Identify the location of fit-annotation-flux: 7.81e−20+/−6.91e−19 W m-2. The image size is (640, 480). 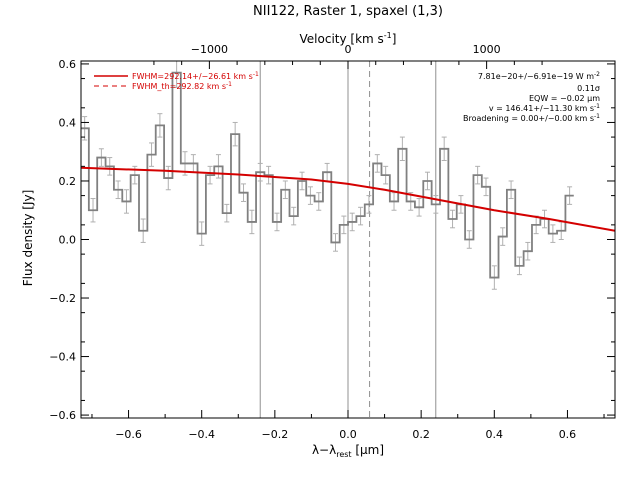
(539, 76).